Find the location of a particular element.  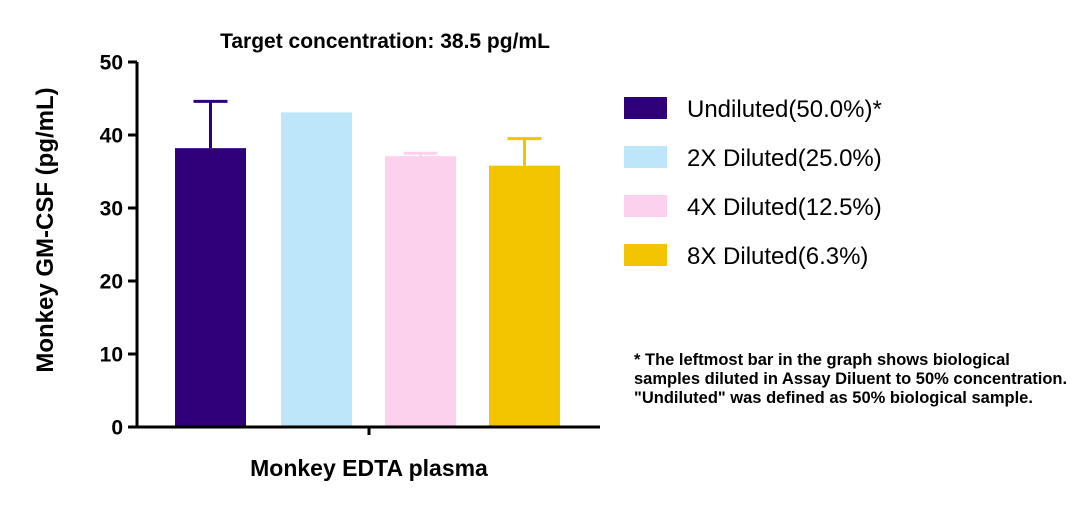

legend-entry-2: 2X Diluted(25.0%) is located at coordinates (753, 158).